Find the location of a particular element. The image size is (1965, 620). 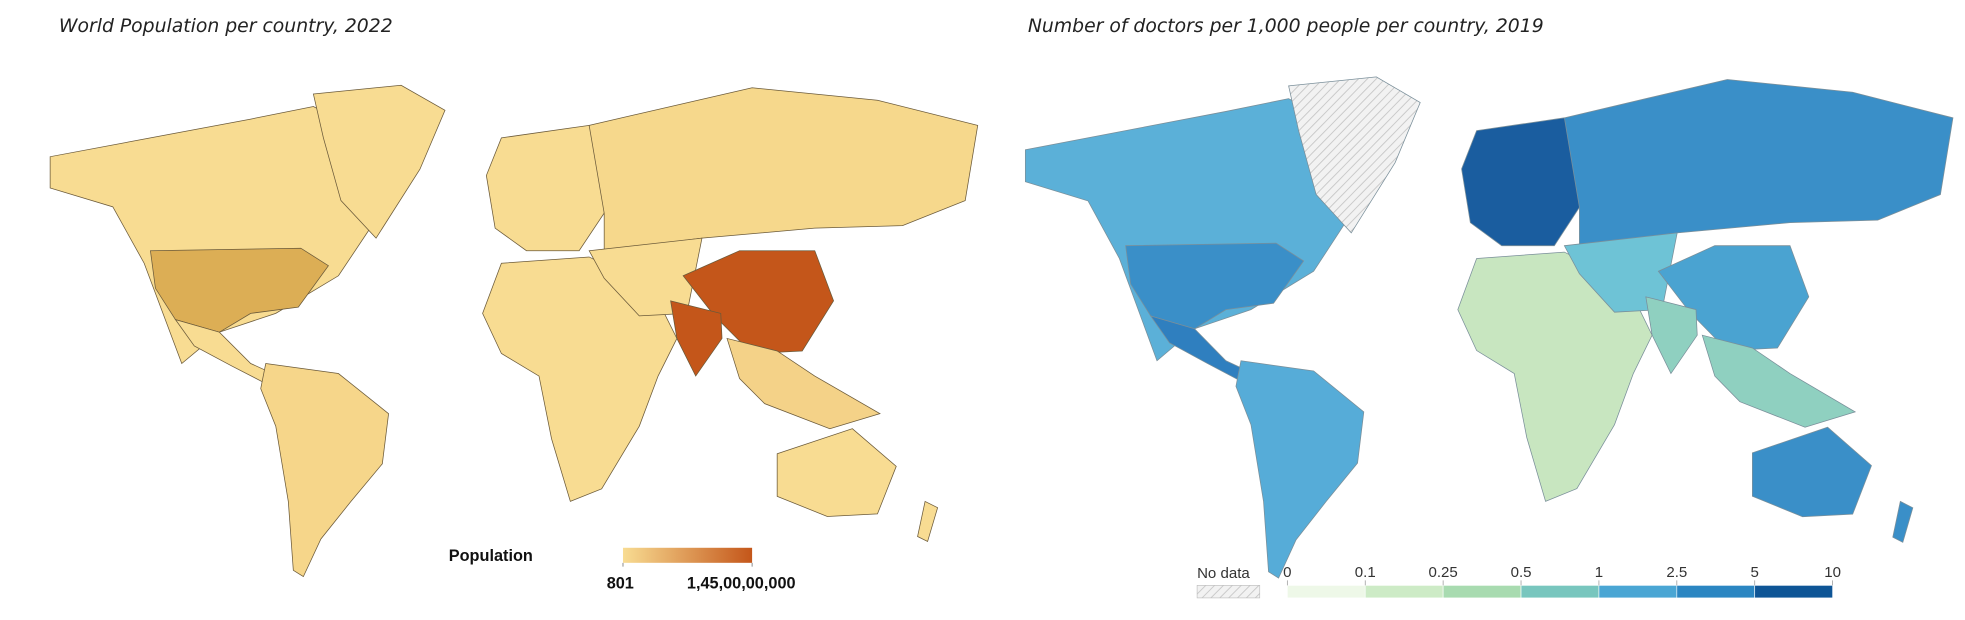

legend-title: Population is located at coordinates (491, 556).